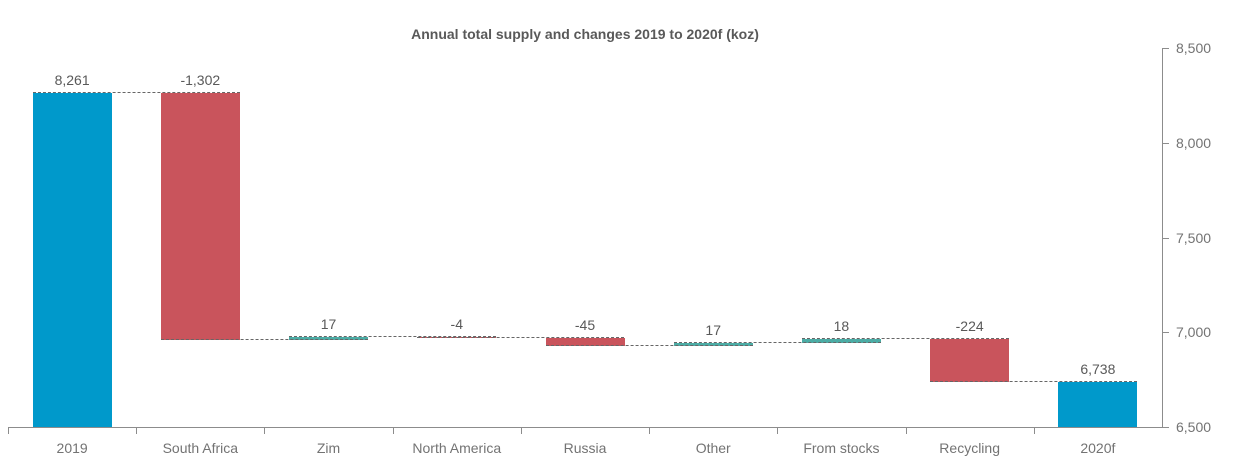 The image size is (1236, 472). Describe the element at coordinates (970, 360) in the screenshot. I see `bar-recycling` at that location.